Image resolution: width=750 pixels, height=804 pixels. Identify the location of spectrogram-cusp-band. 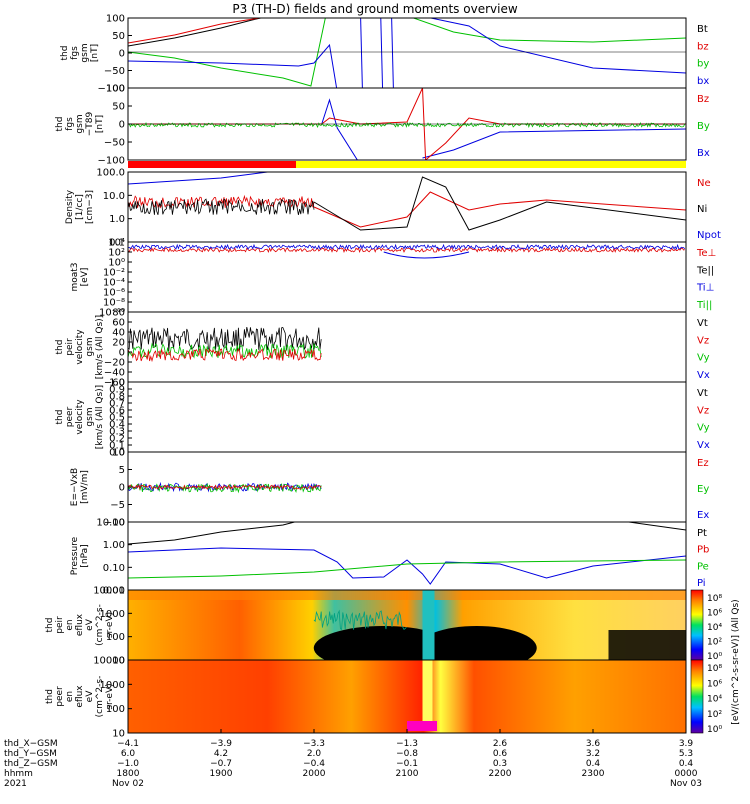
(428, 625).